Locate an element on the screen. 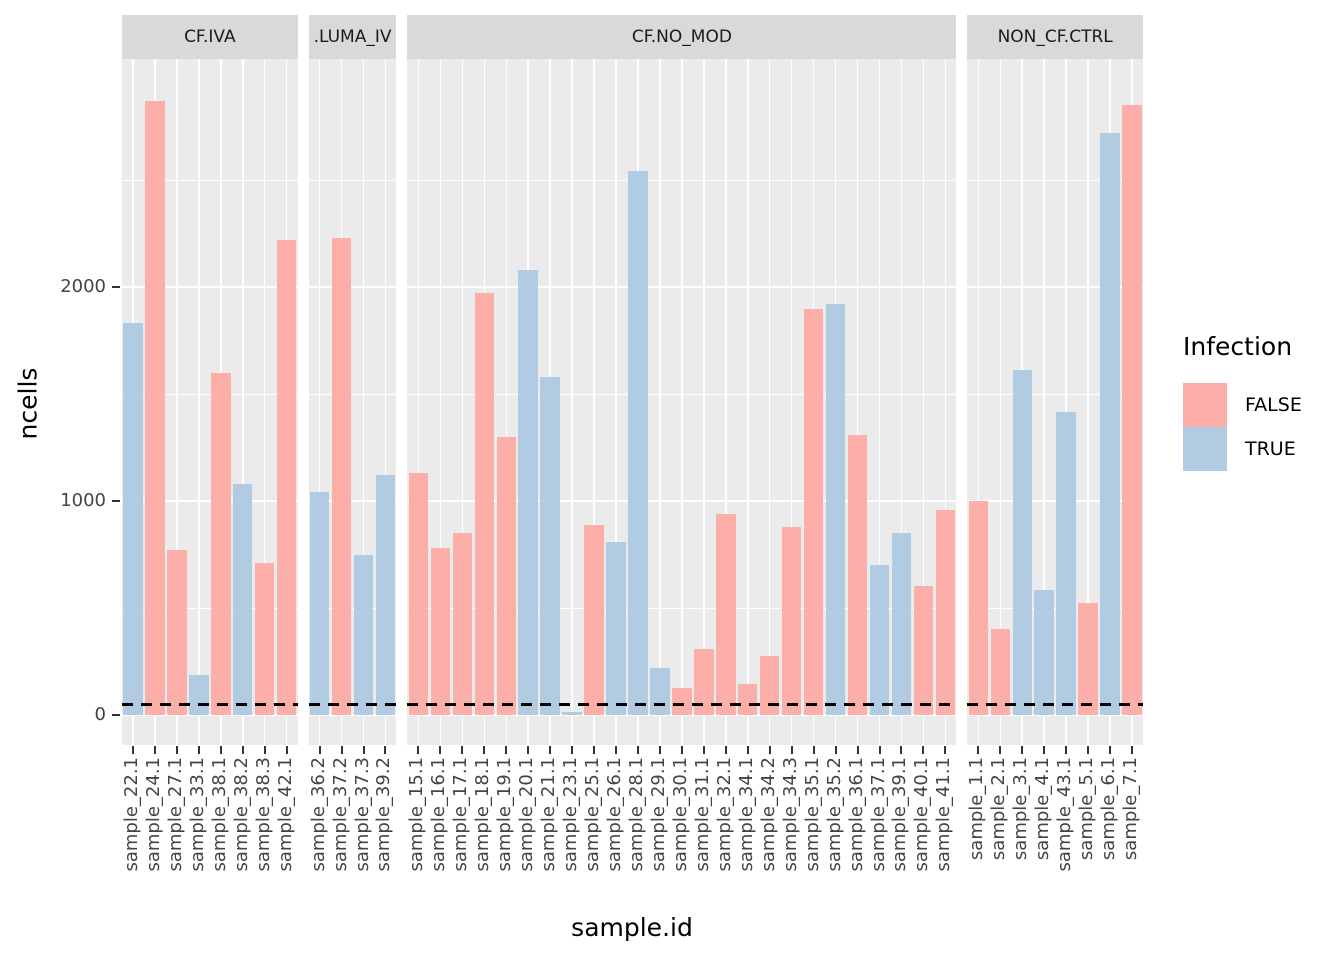 The width and height of the screenshot is (1344, 960). x-tick-label: sample_37.1 is located at coordinates (878, 814).